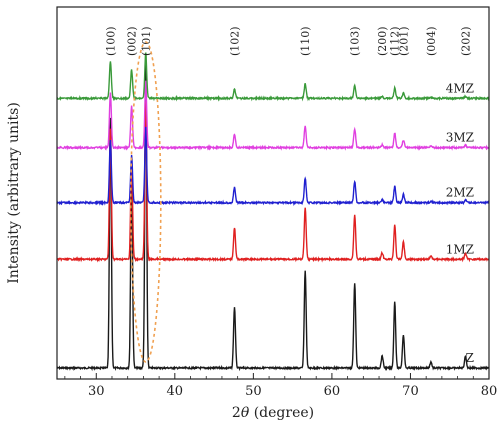  What do you see at coordinates (460, 223) in the screenshot?
I see `series-labels: Z 1MZ 2MZ 3MZ 4MZ` at bounding box center [460, 223].